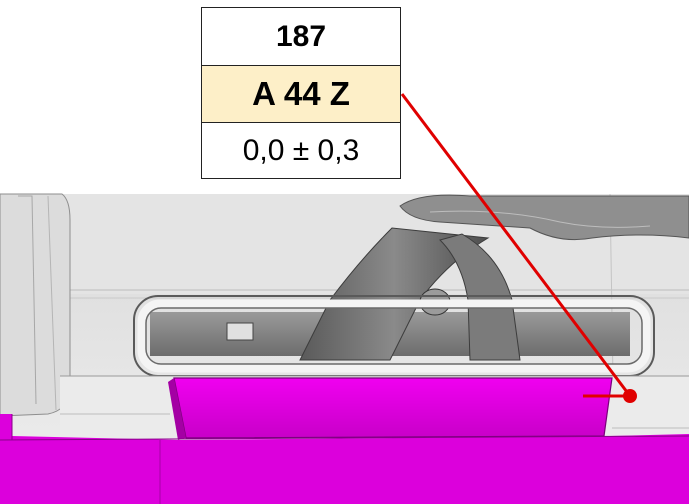 This screenshot has width=689, height=504. Describe the element at coordinates (544, 217) in the screenshot. I see `upper-bracket` at that location.